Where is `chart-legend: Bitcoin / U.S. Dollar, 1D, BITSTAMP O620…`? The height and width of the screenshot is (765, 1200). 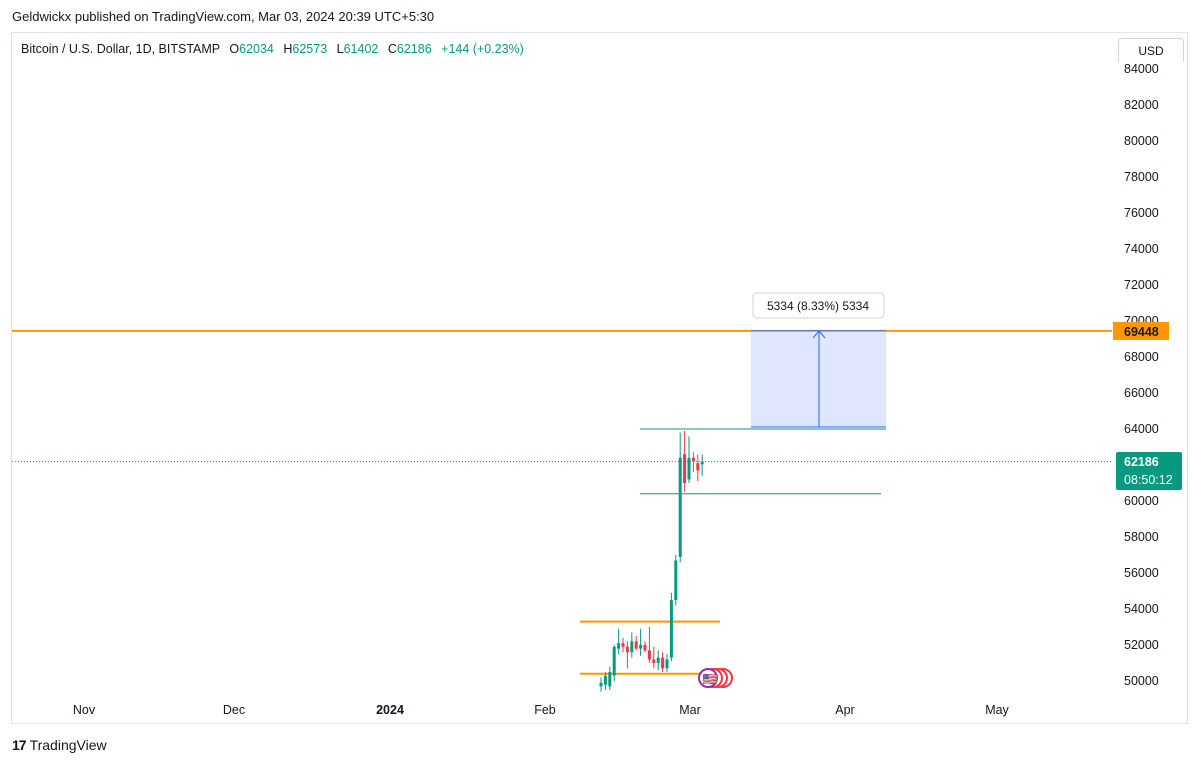 chart-legend: Bitcoin / U.S. Dollar, 1D, BITSTAMP O620… is located at coordinates (272, 49).